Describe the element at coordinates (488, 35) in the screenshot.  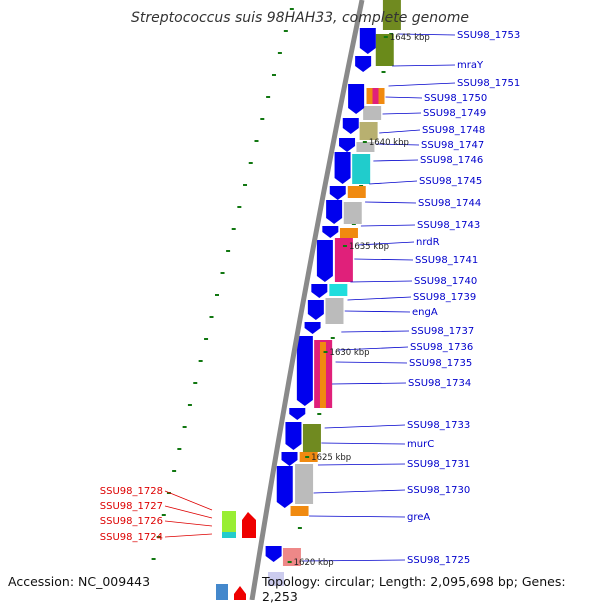
I see `gene-label: SSU98_1753` at that location.